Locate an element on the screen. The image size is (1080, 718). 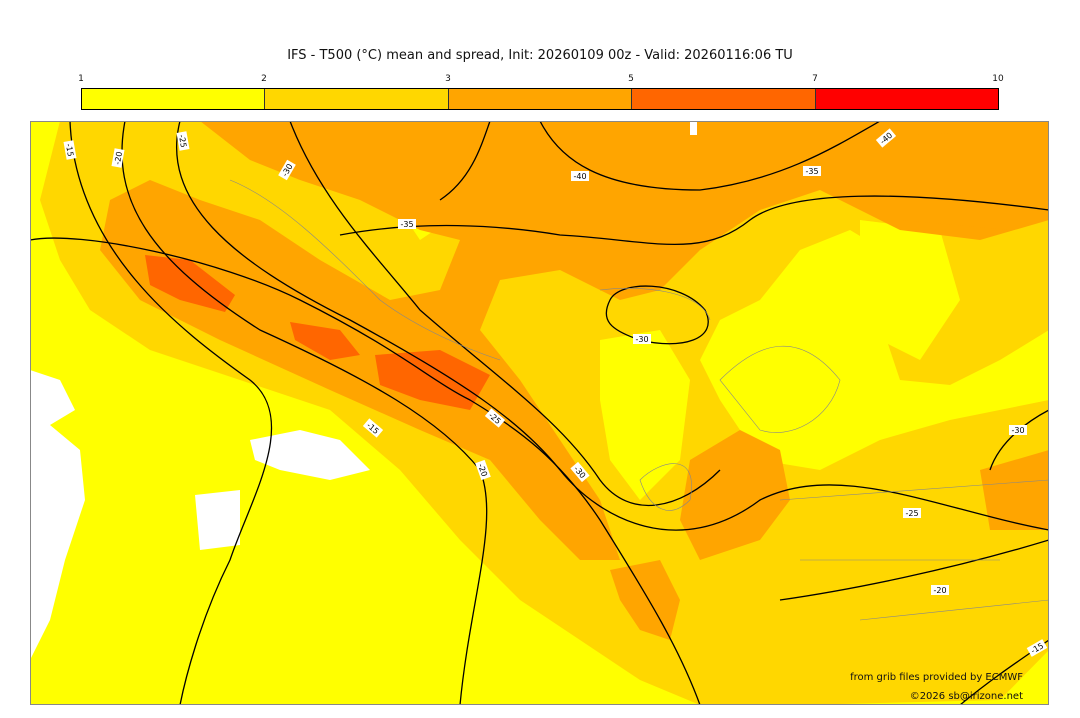
colorbar-tick: 3 is located at coordinates (448, 79).